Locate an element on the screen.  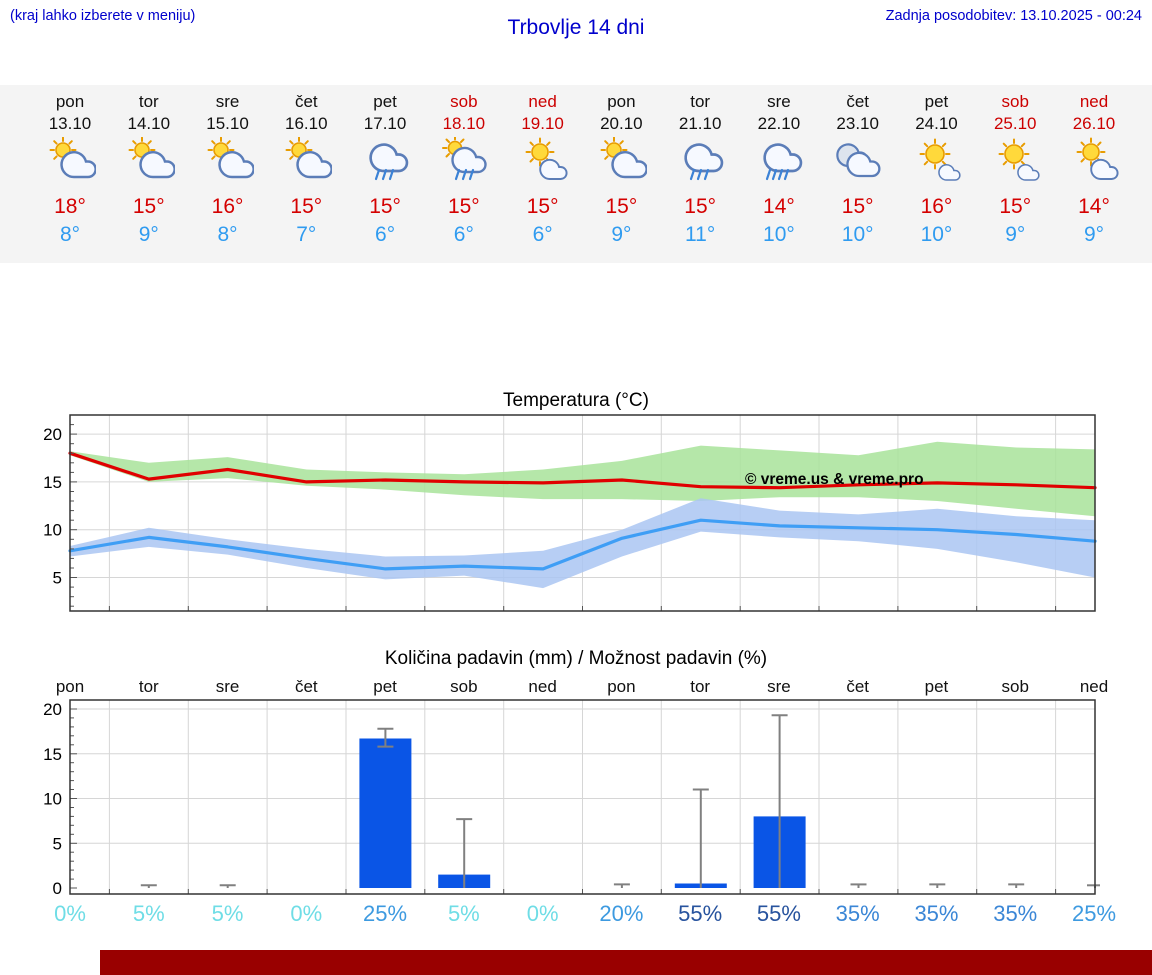
precip-day-label: tor is located at coordinates (148, 686).